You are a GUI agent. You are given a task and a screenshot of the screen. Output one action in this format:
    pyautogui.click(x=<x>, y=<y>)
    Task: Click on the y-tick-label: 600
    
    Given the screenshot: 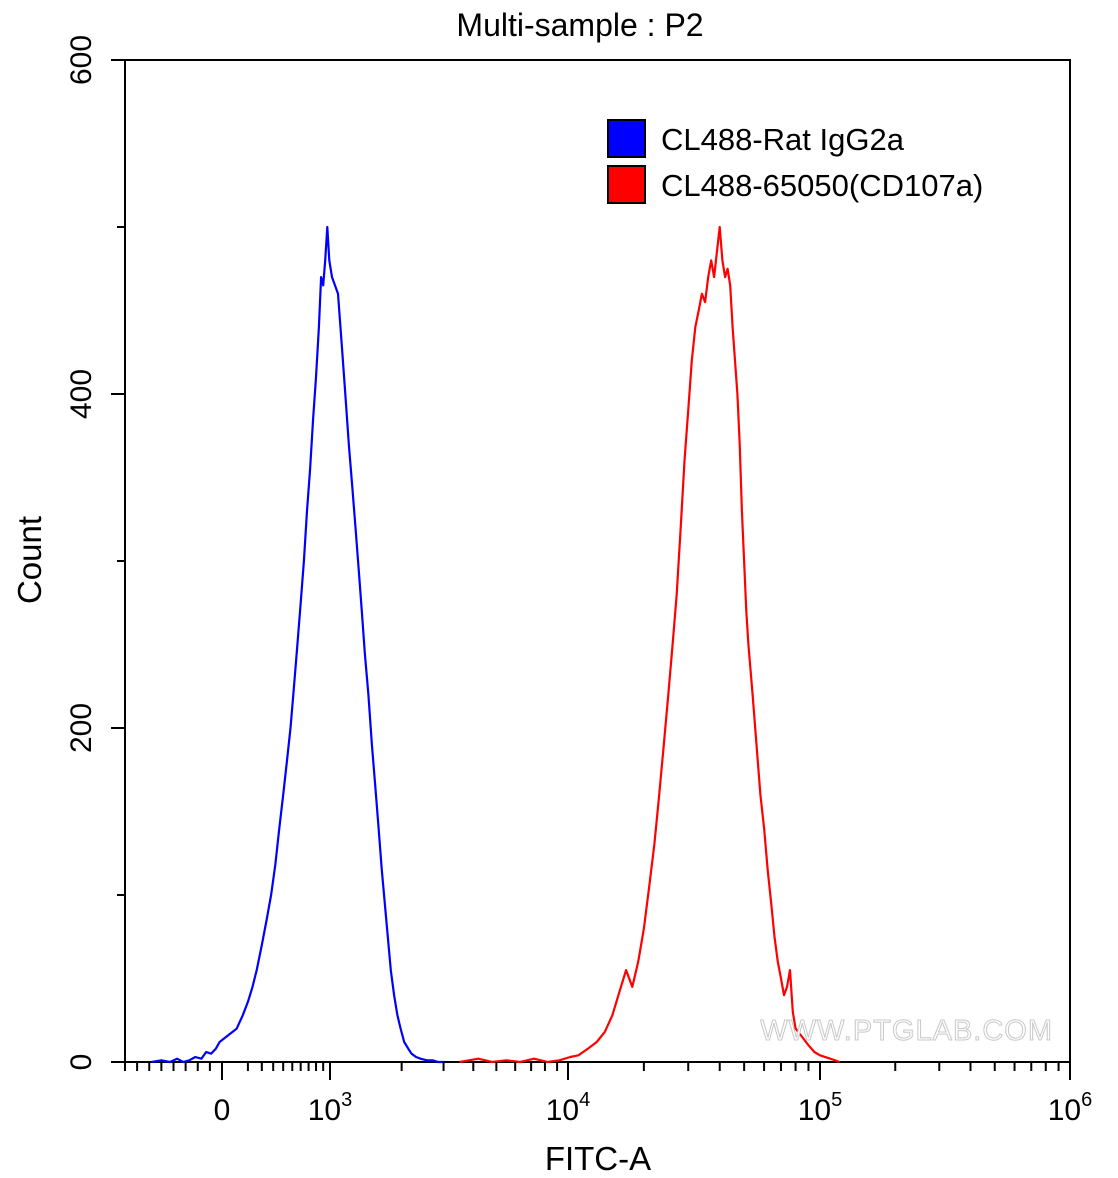 What is the action you would take?
    pyautogui.click(x=81, y=60)
    